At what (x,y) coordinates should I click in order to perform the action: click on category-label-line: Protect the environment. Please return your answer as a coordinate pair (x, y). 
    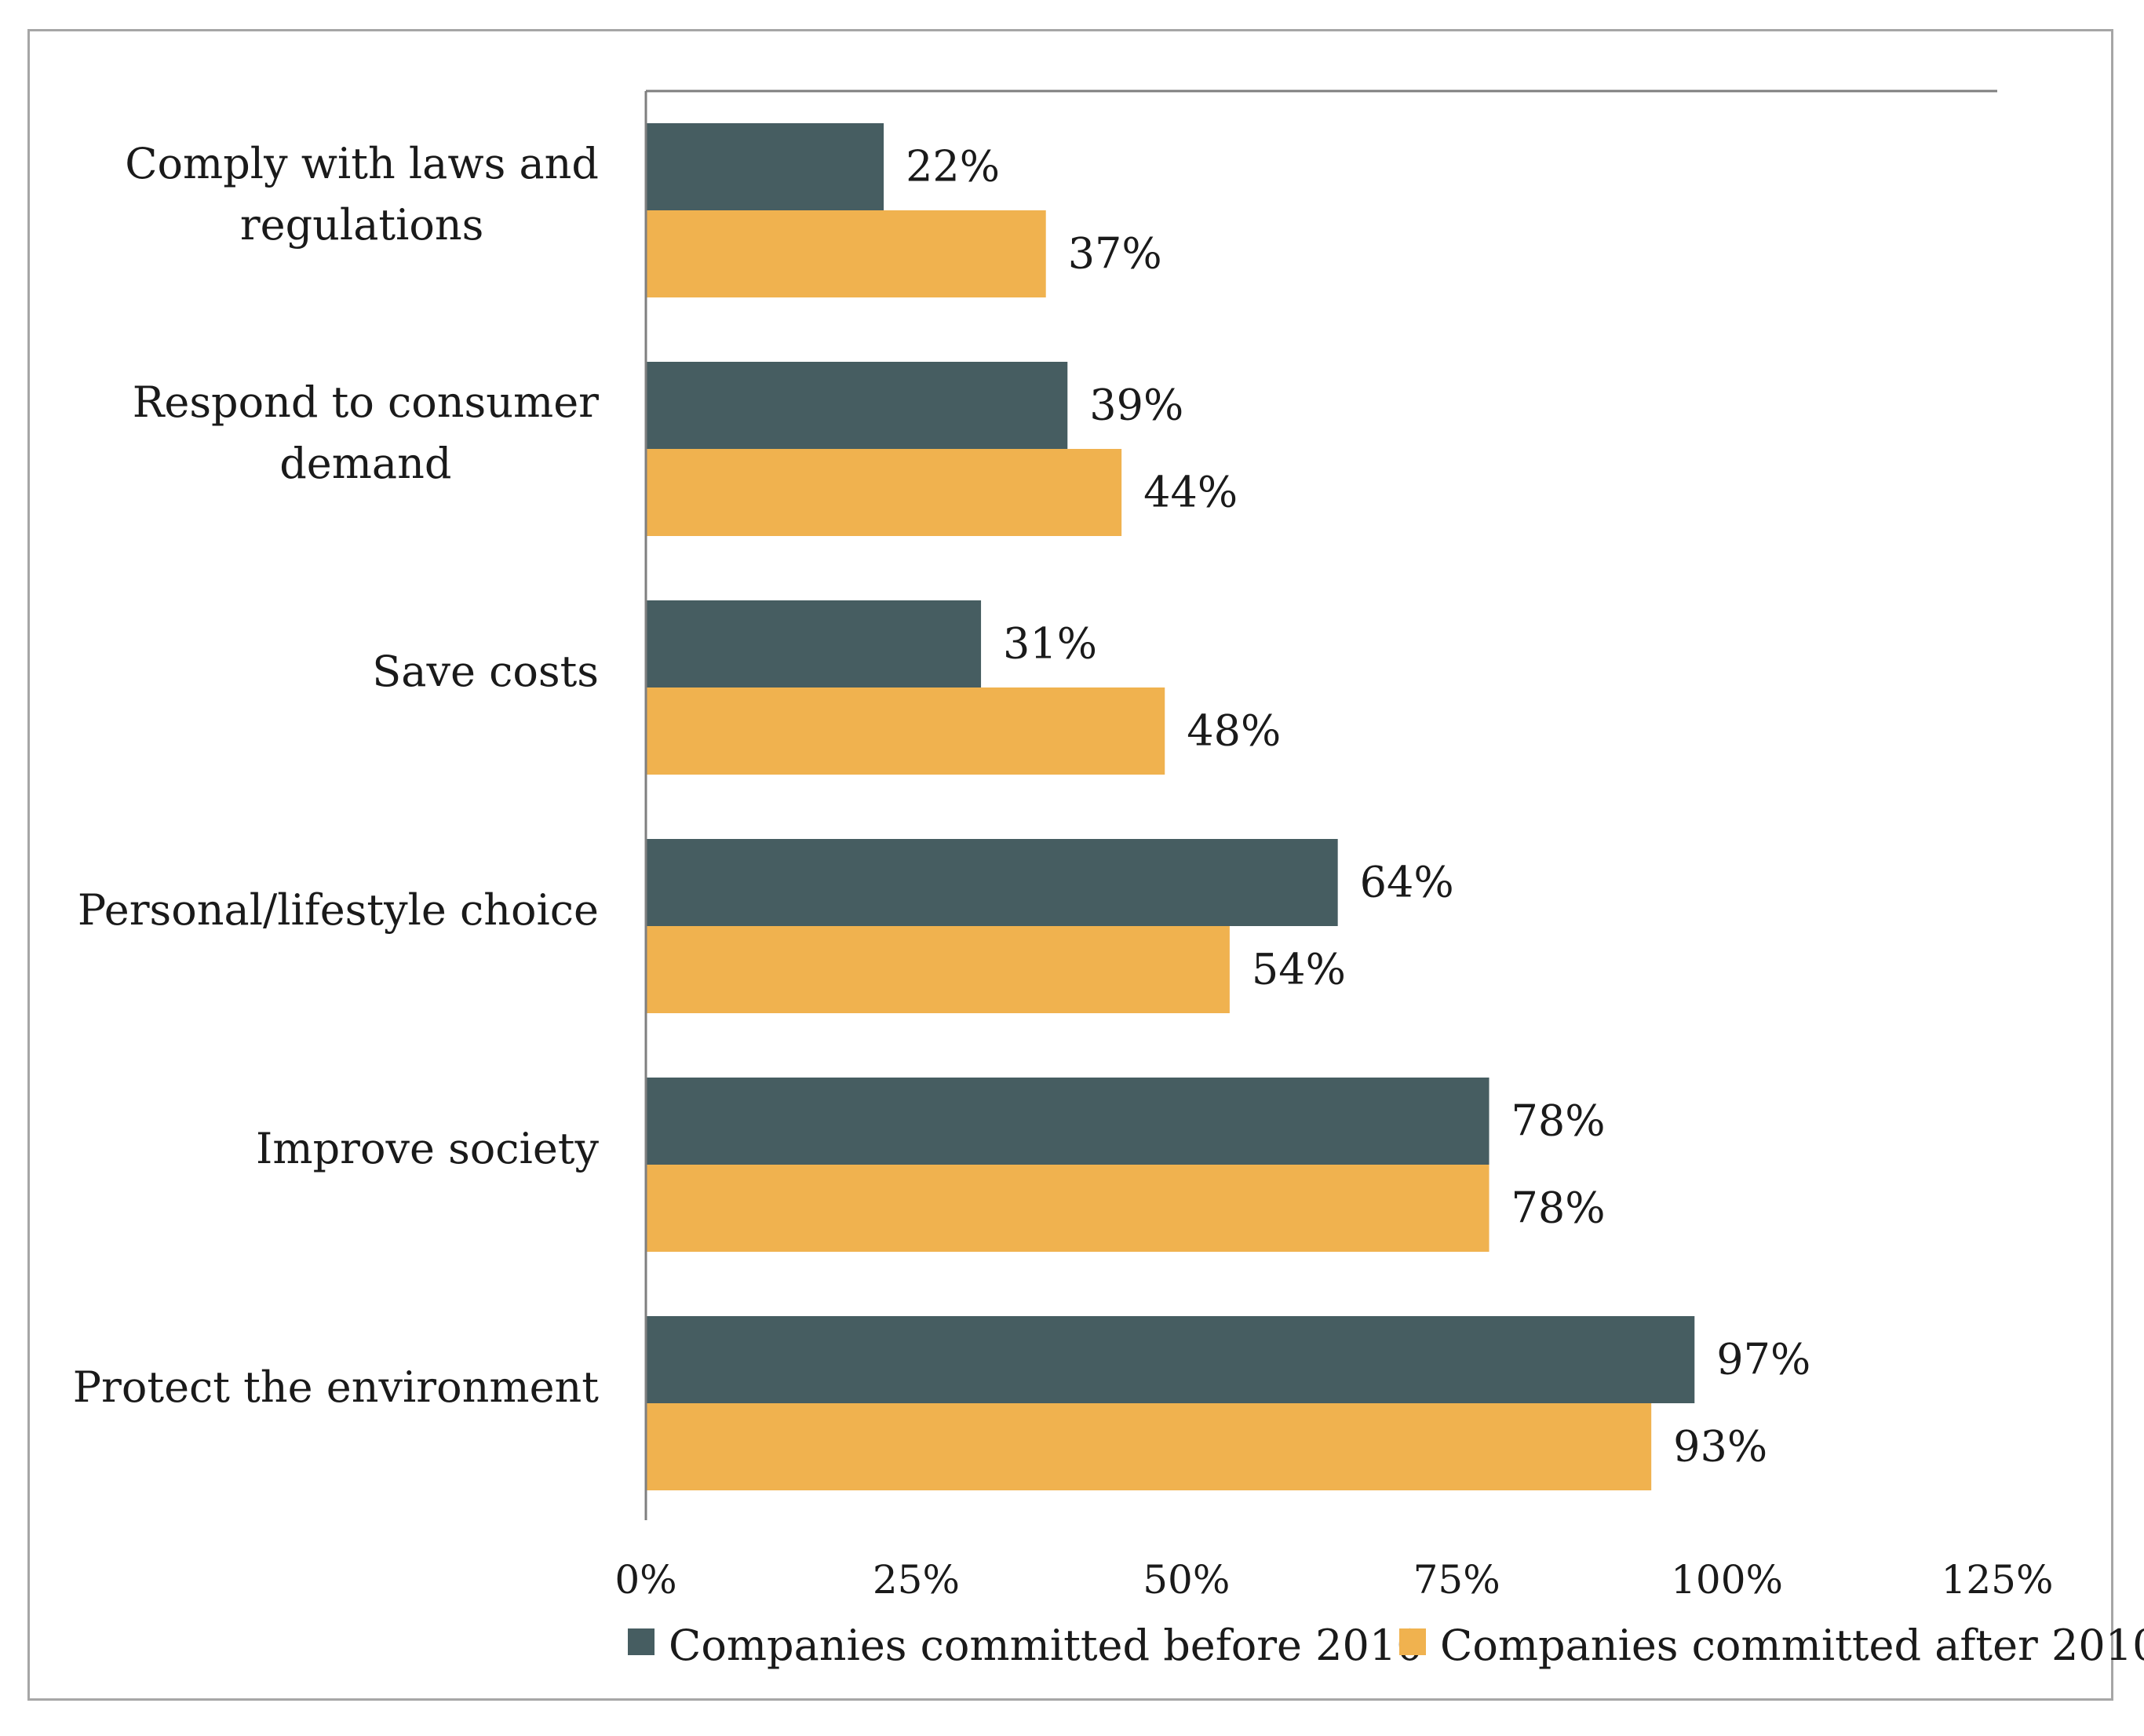
    Looking at the image, I should click on (336, 1387).